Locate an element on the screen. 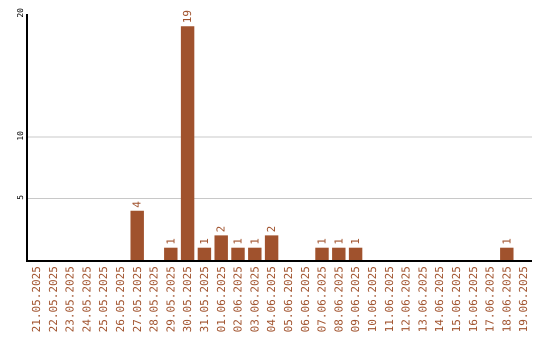 This screenshot has width=540, height=340. x-tick-label: 24.05.2025 is located at coordinates (87, 299).